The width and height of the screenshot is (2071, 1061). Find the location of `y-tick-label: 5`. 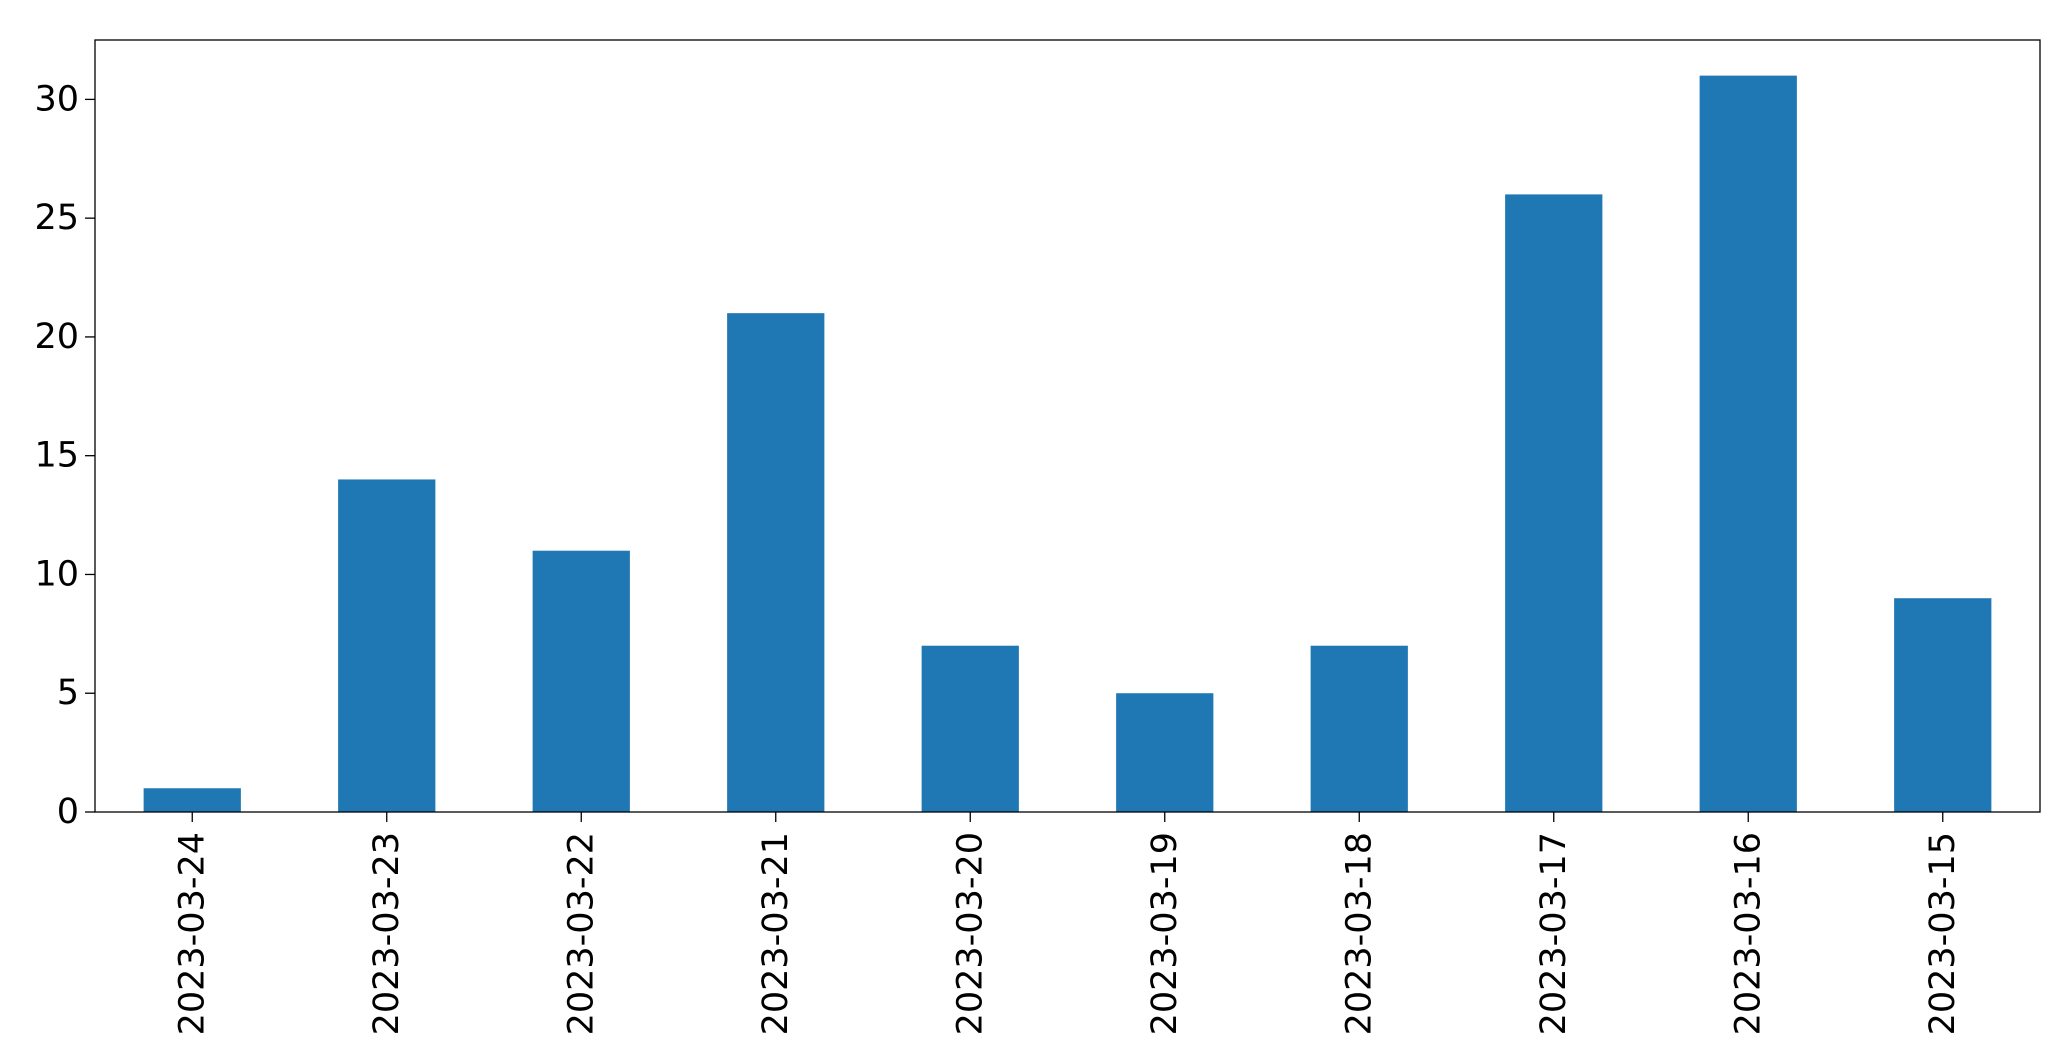

y-tick-label: 5 is located at coordinates (68, 693).